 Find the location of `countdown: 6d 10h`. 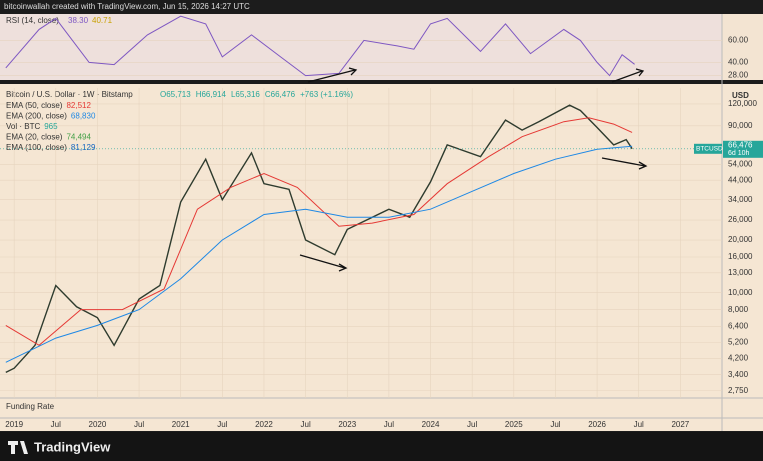

countdown: 6d 10h is located at coordinates (739, 153).